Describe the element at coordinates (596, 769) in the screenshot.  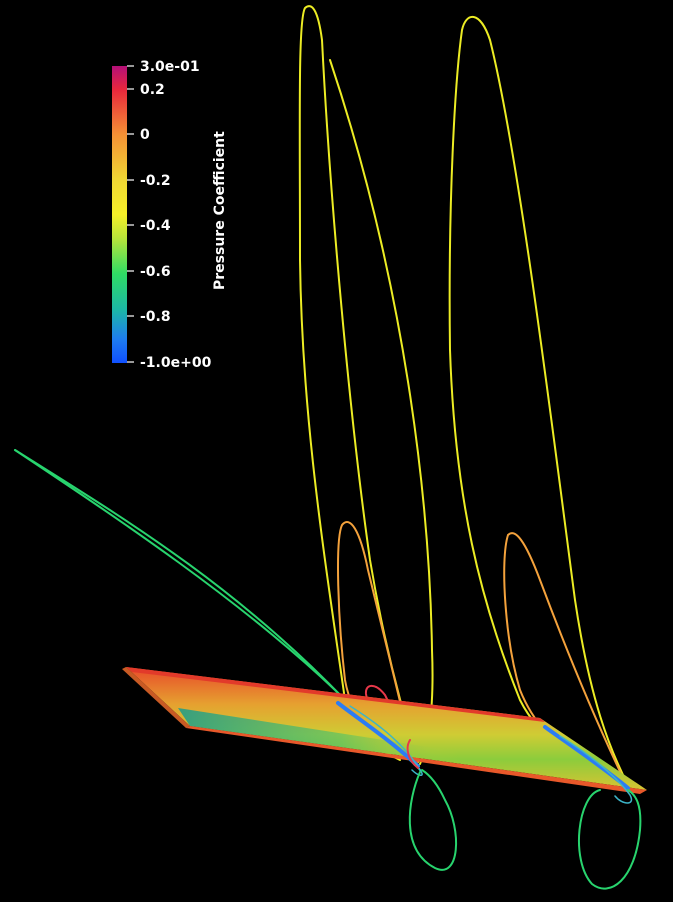
I see `streamline-cyan-swirl` at that location.